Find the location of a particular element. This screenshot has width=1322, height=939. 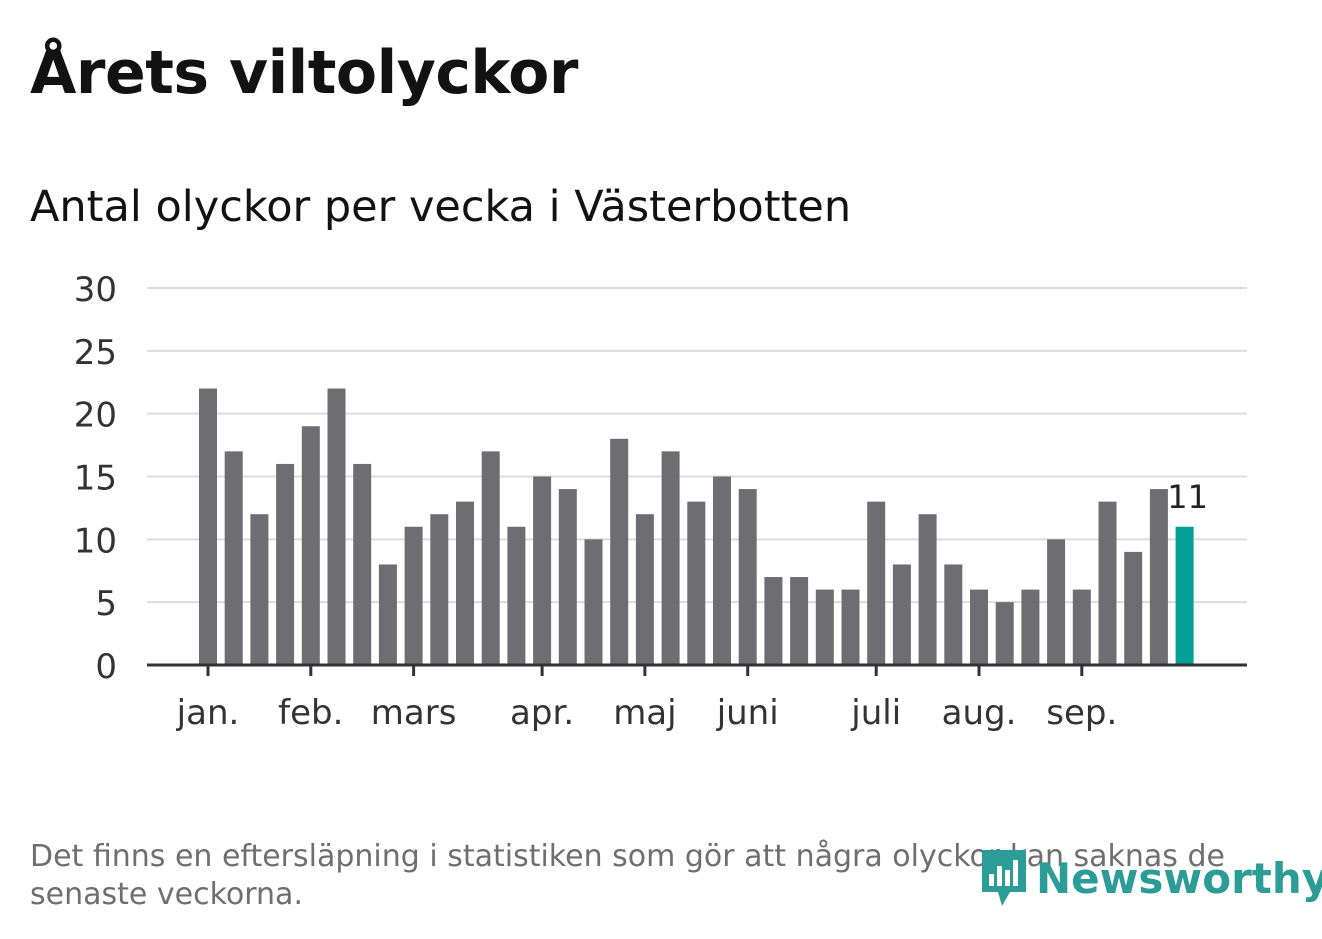

x-tick-label: jan. is located at coordinates (208, 713).